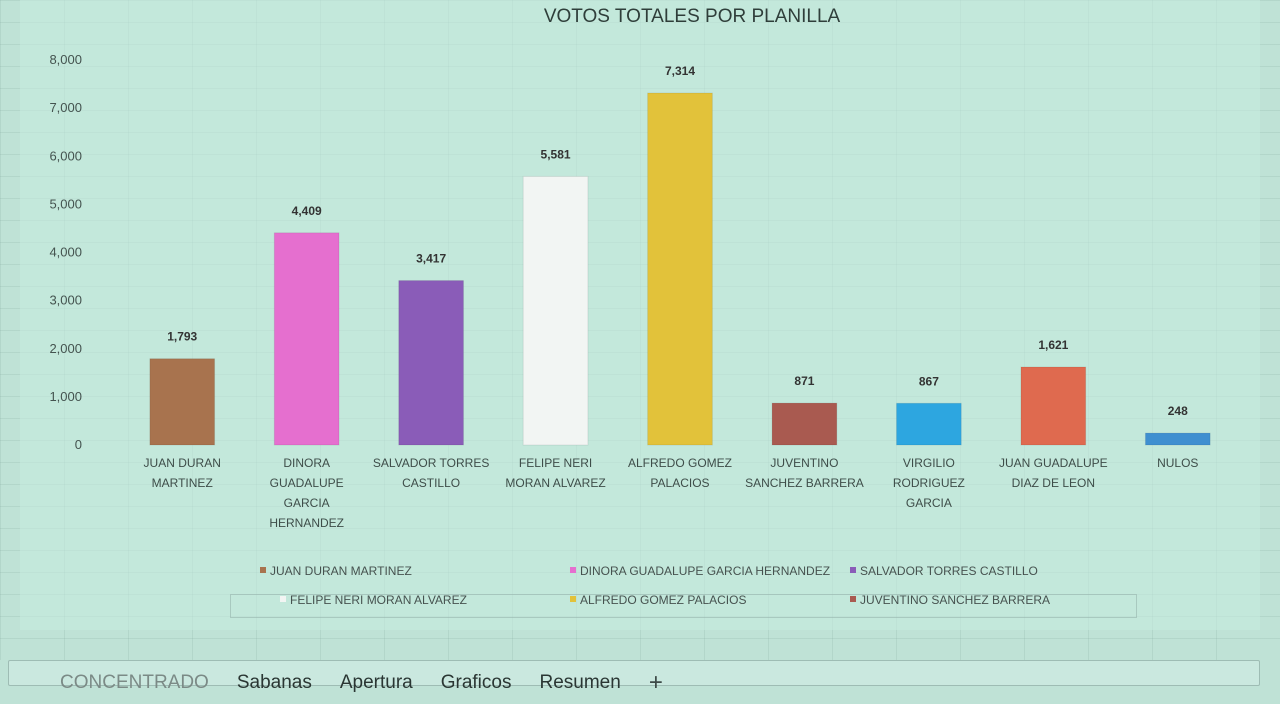 This screenshot has width=1280, height=704. Describe the element at coordinates (804, 473) in the screenshot. I see `x-category-label: JUVENTINO SANCHEZ BARRERA` at that location.